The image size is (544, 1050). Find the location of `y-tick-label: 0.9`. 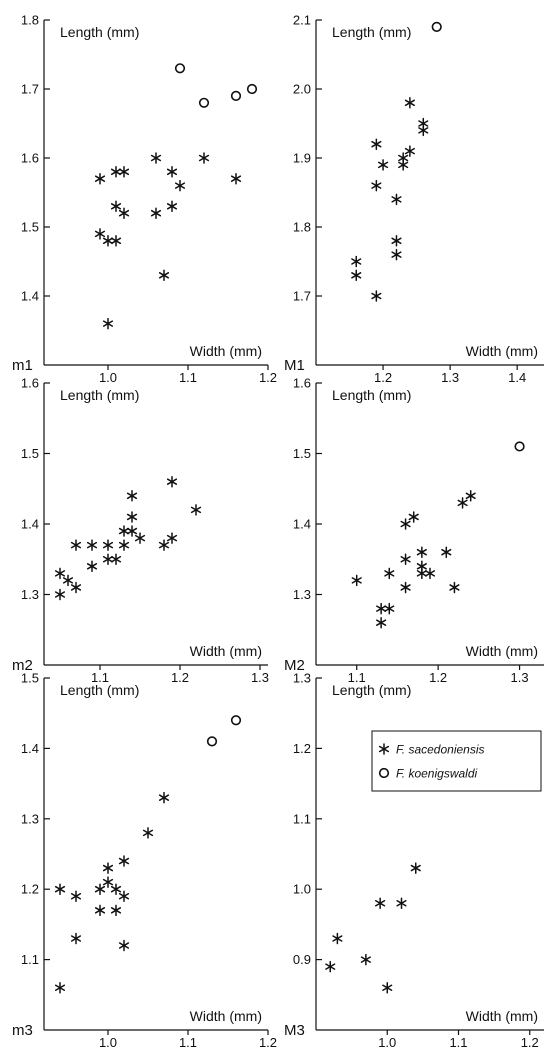

y-tick-label: 0.9 is located at coordinates (302, 959).